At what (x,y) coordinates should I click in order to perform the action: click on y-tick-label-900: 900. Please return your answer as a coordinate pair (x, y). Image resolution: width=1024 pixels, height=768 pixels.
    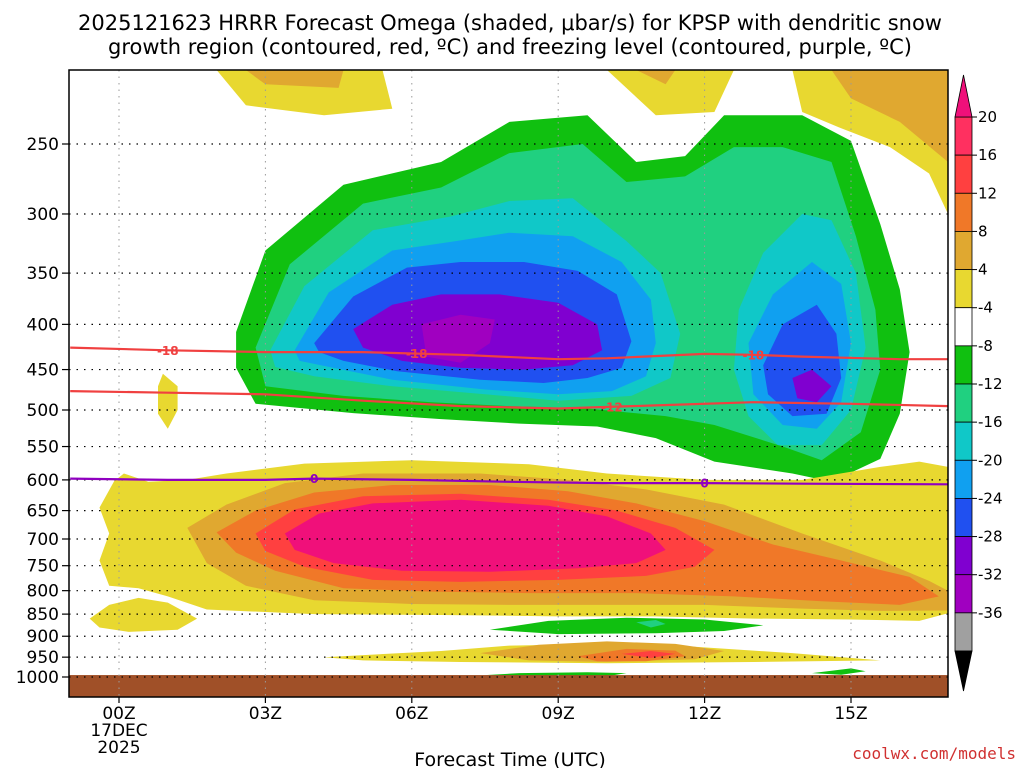
    Looking at the image, I should click on (43, 637).